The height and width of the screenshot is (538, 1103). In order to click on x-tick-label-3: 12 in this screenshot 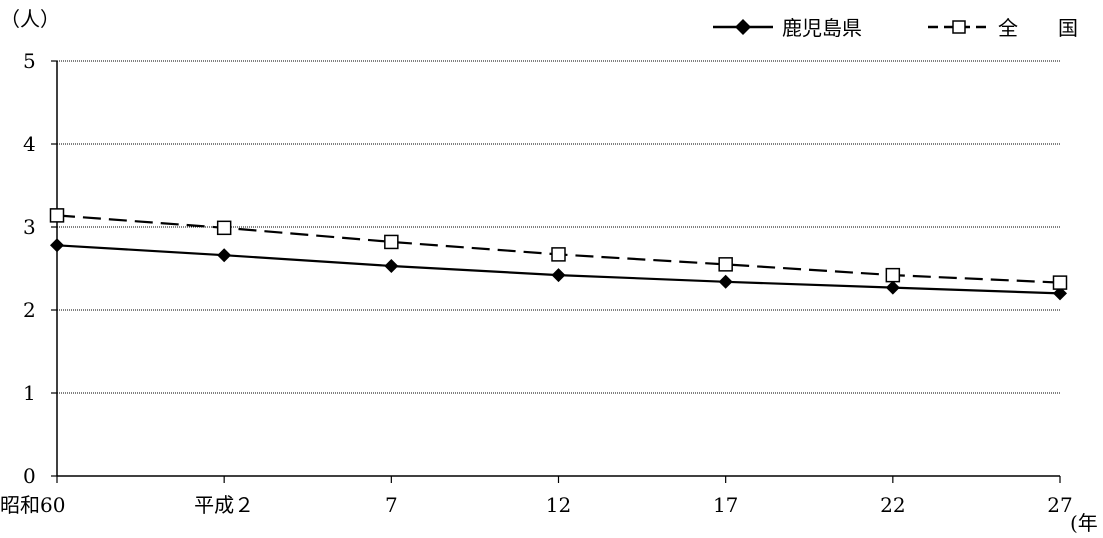, I will do `click(558, 505)`.